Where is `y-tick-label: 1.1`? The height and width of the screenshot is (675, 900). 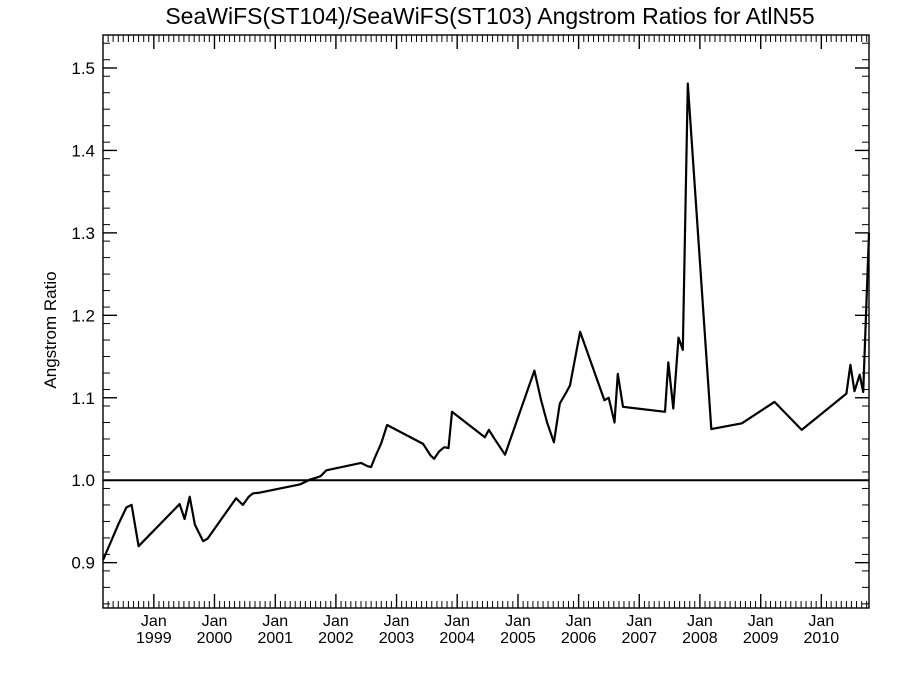
y-tick-label: 1.1 is located at coordinates (83, 398).